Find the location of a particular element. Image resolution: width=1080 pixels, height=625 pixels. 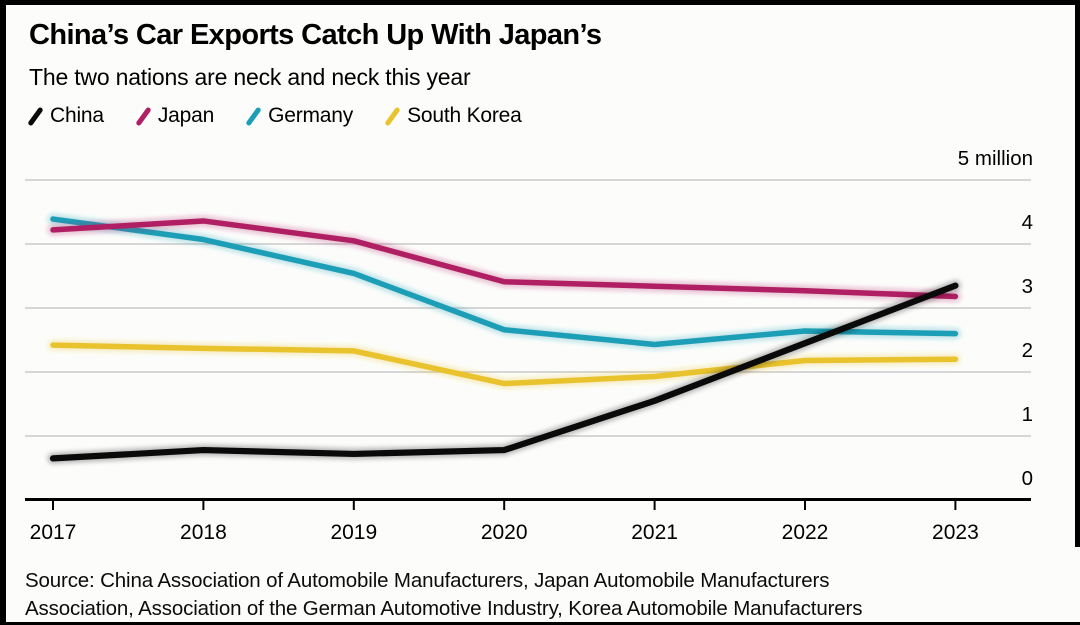

top-border is located at coordinates (540, 2).